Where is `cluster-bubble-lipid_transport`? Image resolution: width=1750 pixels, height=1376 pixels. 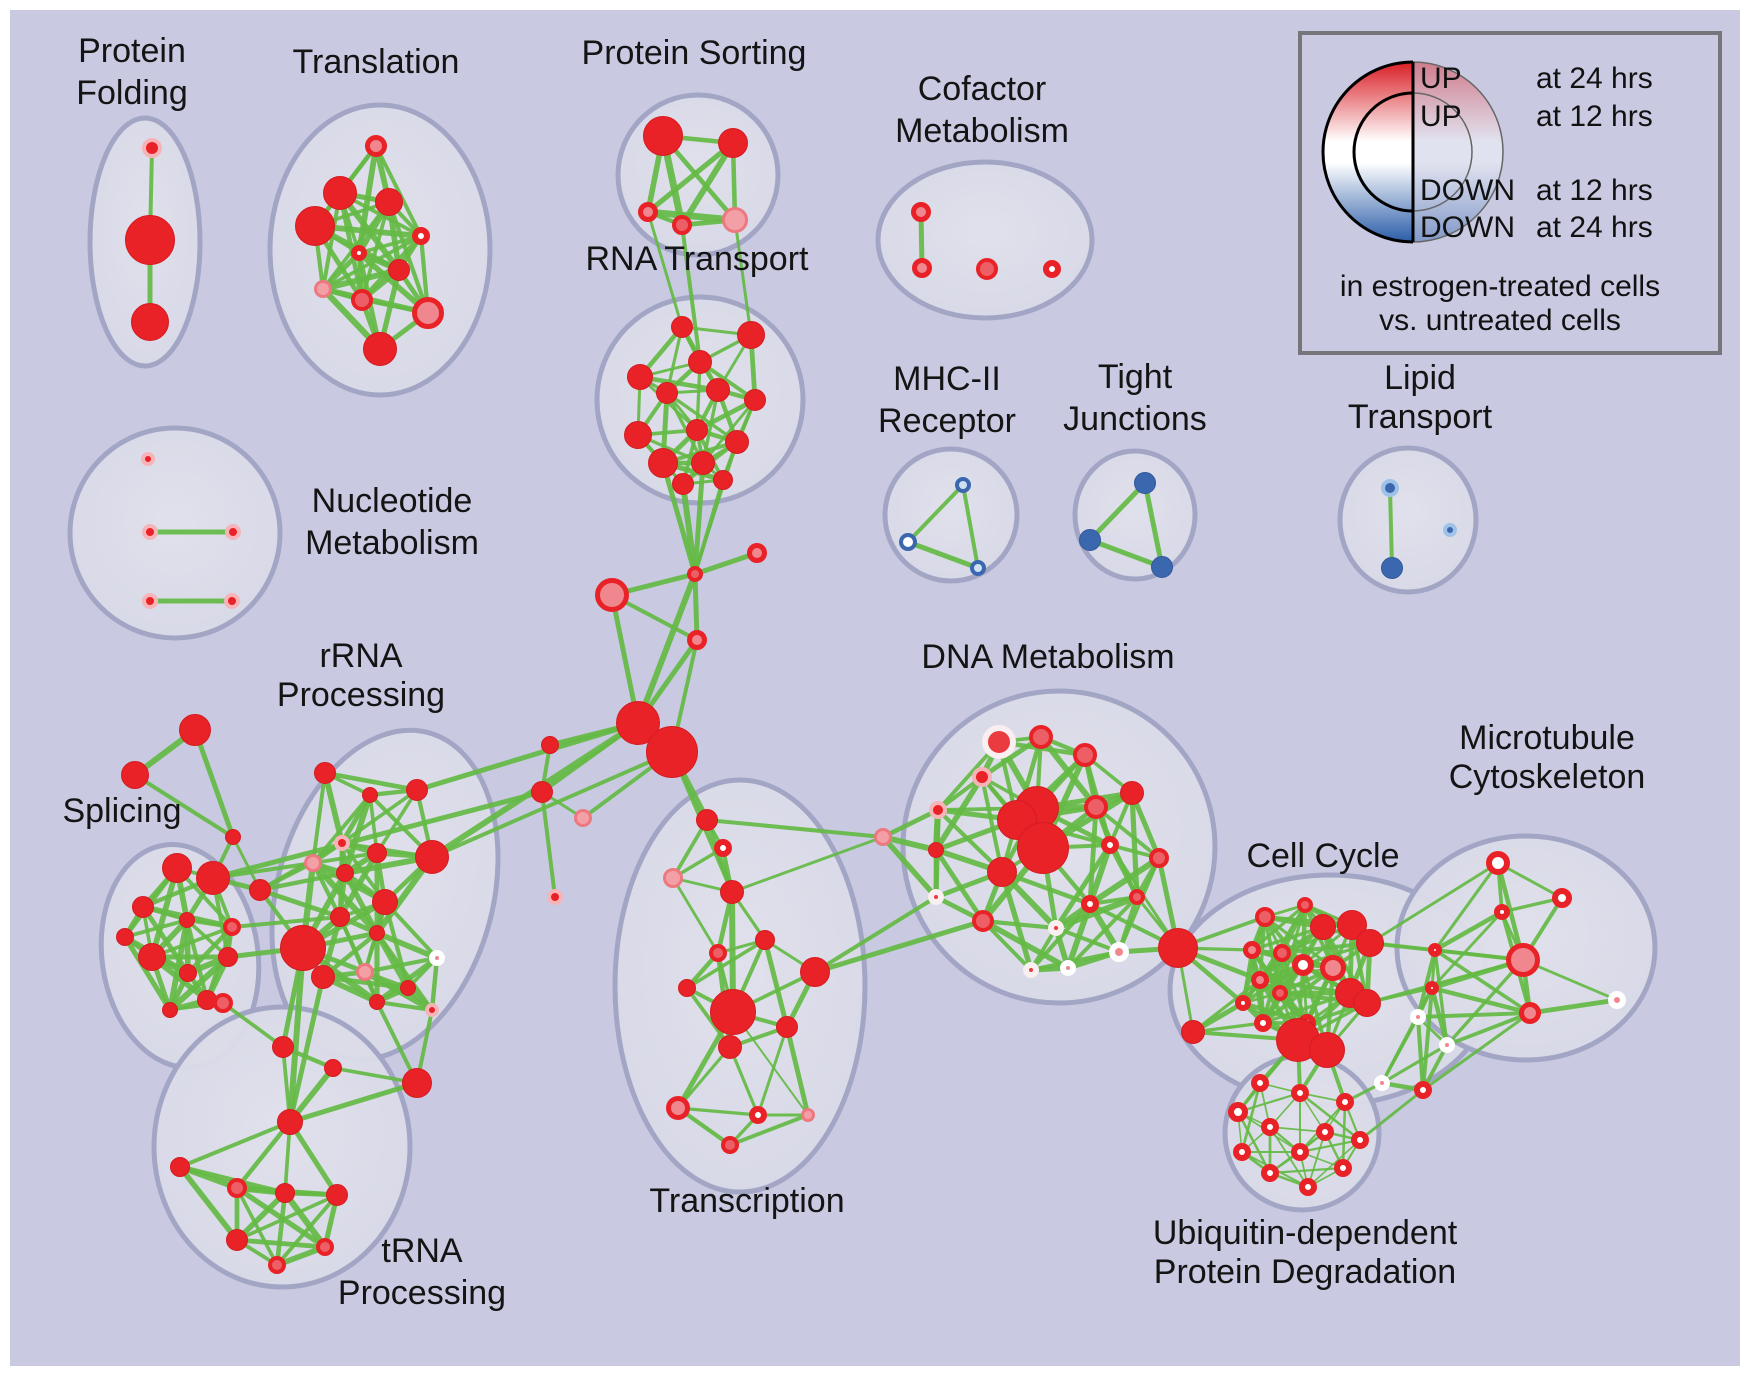
cluster-bubble-lipid_transport is located at coordinates (1408, 520).